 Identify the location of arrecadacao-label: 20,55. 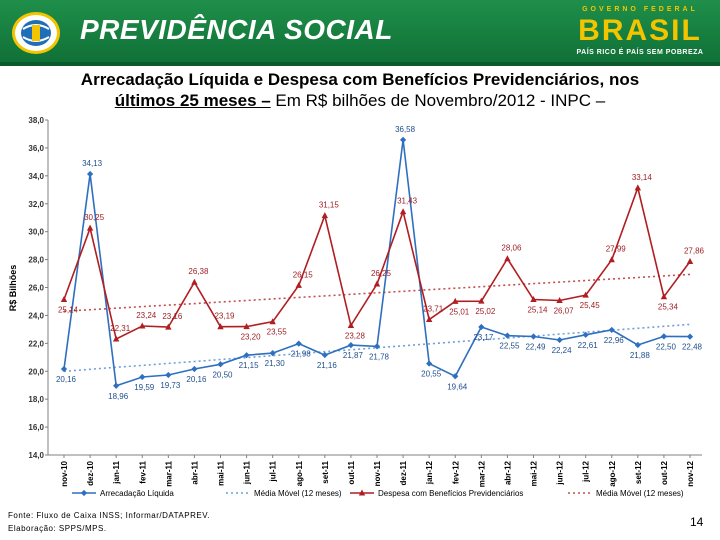
(431, 374).